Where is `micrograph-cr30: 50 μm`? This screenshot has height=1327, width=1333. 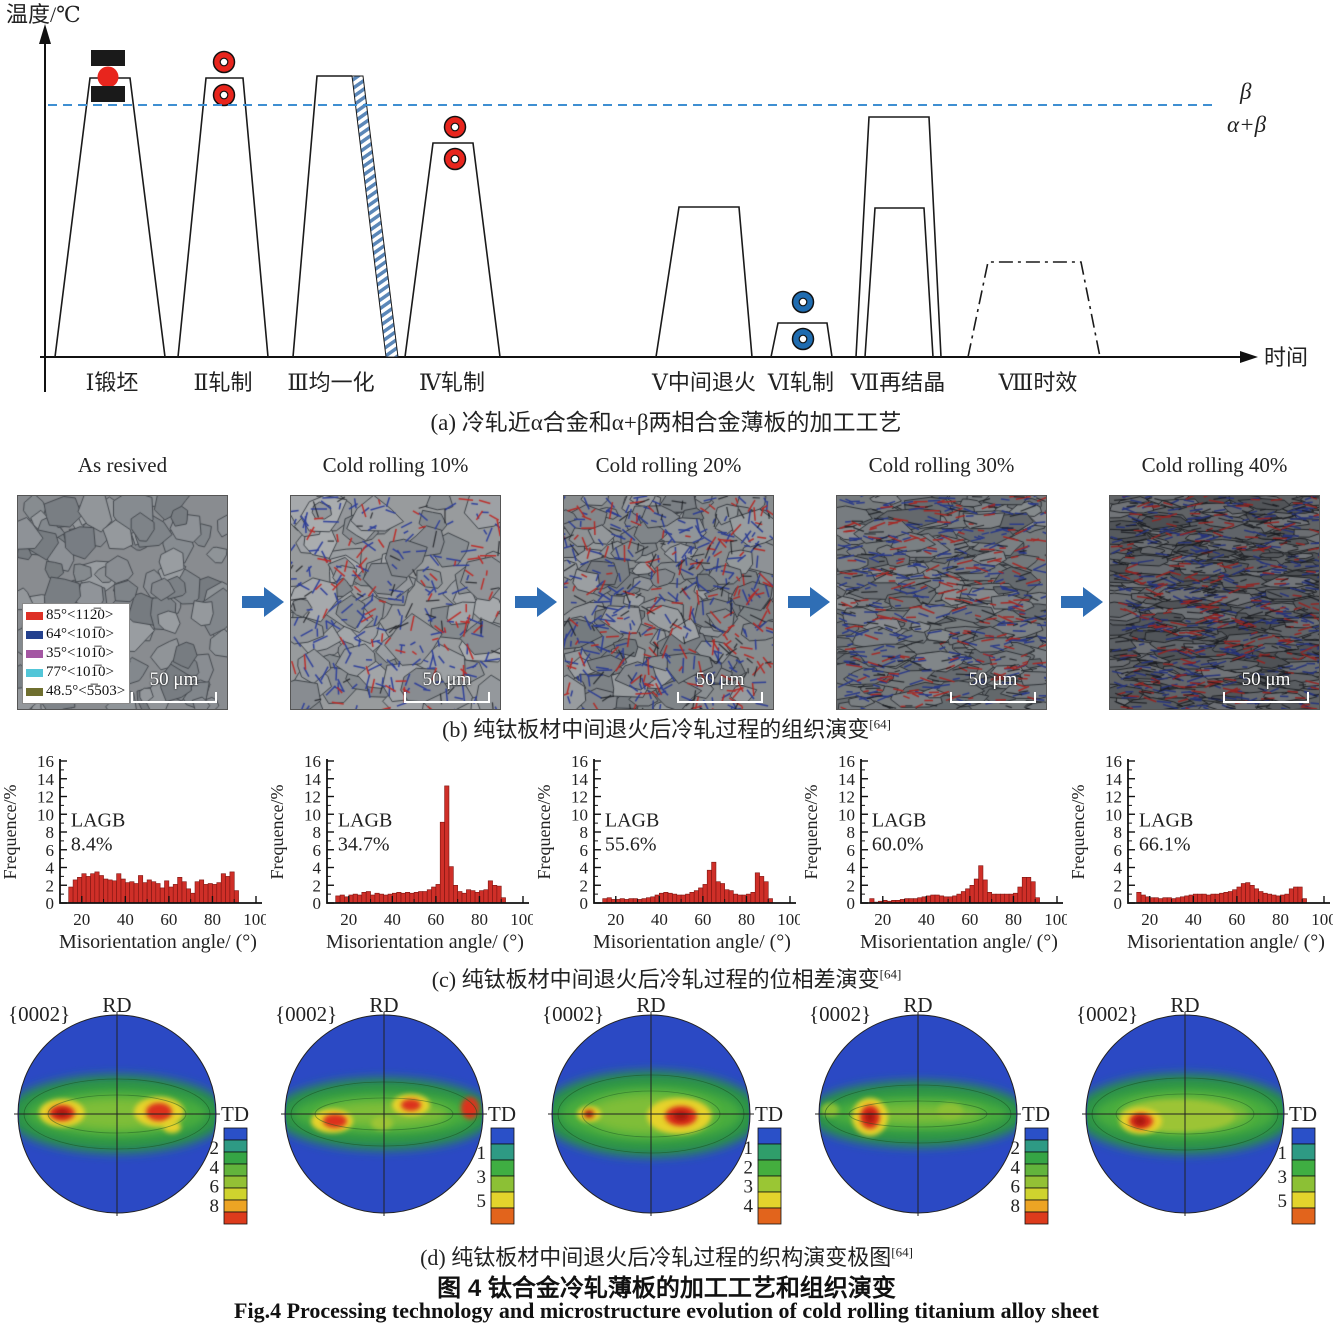
micrograph-cr30: 50 μm is located at coordinates (941, 602).